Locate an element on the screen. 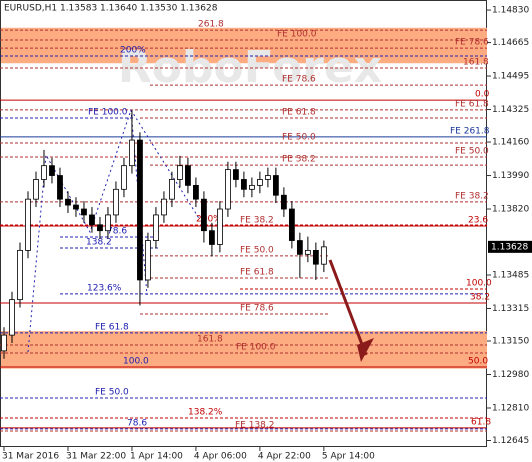 This screenshot has height=462, width=532. level-label: 23.6 is located at coordinates (478, 220).